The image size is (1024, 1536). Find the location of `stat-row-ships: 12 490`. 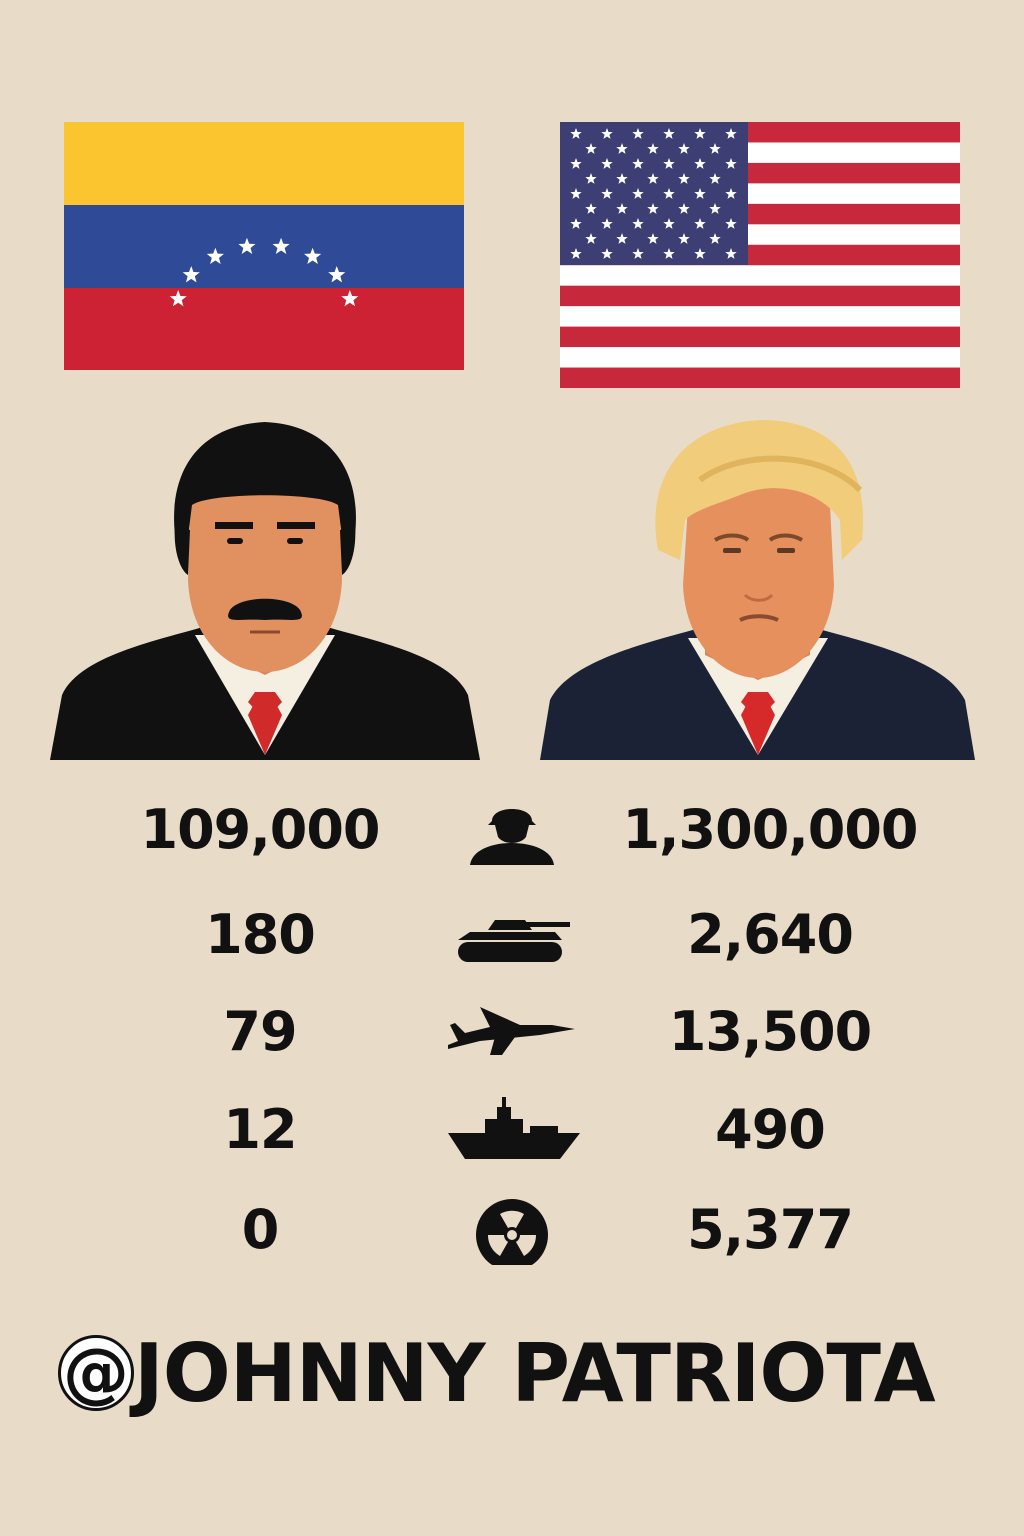

stat-row-ships: 12 490 is located at coordinates (512, 1130).